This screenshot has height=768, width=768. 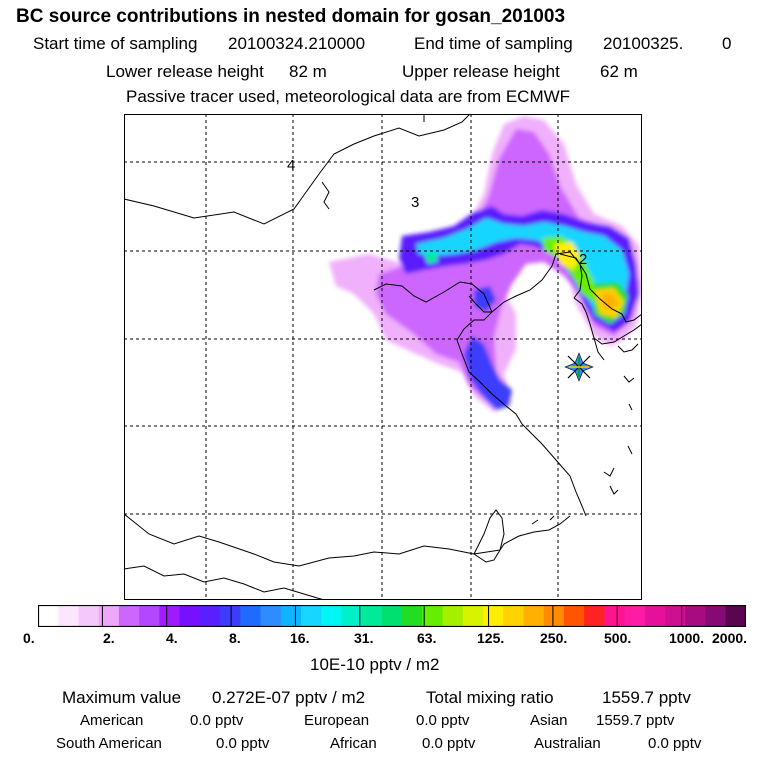 What do you see at coordinates (522, 268) in the screenshot?
I see `plume-cyan` at bounding box center [522, 268].